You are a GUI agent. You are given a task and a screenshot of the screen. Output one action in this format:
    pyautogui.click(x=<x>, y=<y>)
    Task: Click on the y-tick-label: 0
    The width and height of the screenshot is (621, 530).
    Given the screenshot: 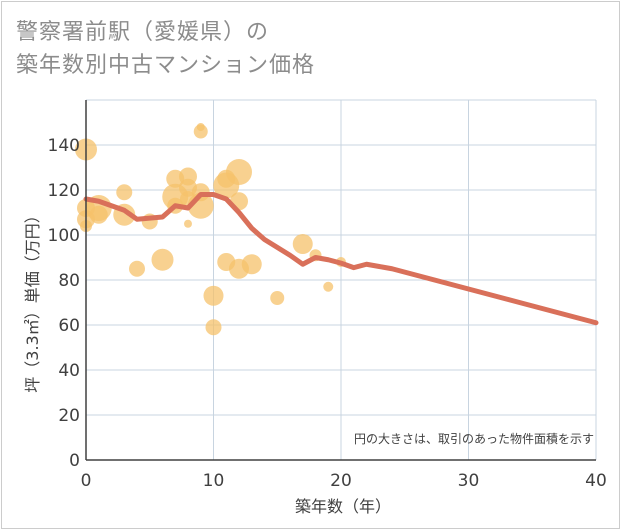 What is the action you would take?
    pyautogui.click(x=74, y=461)
    